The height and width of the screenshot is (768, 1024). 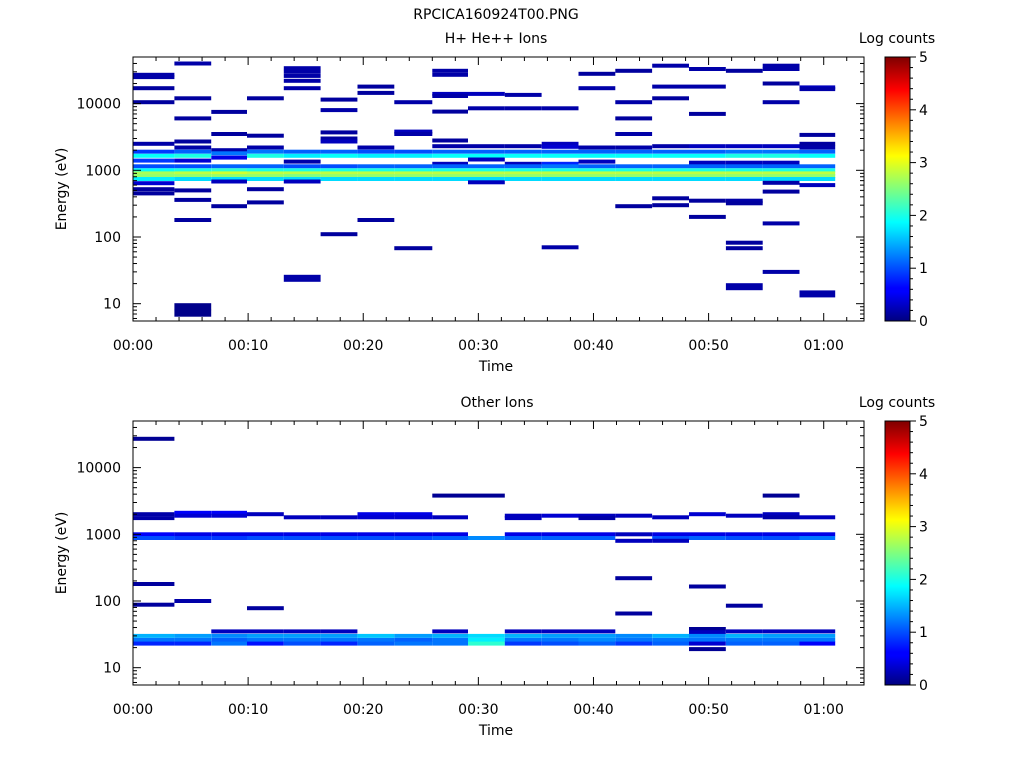 I want to click on colorbar-tick-label: 2, so click(x=923, y=580).